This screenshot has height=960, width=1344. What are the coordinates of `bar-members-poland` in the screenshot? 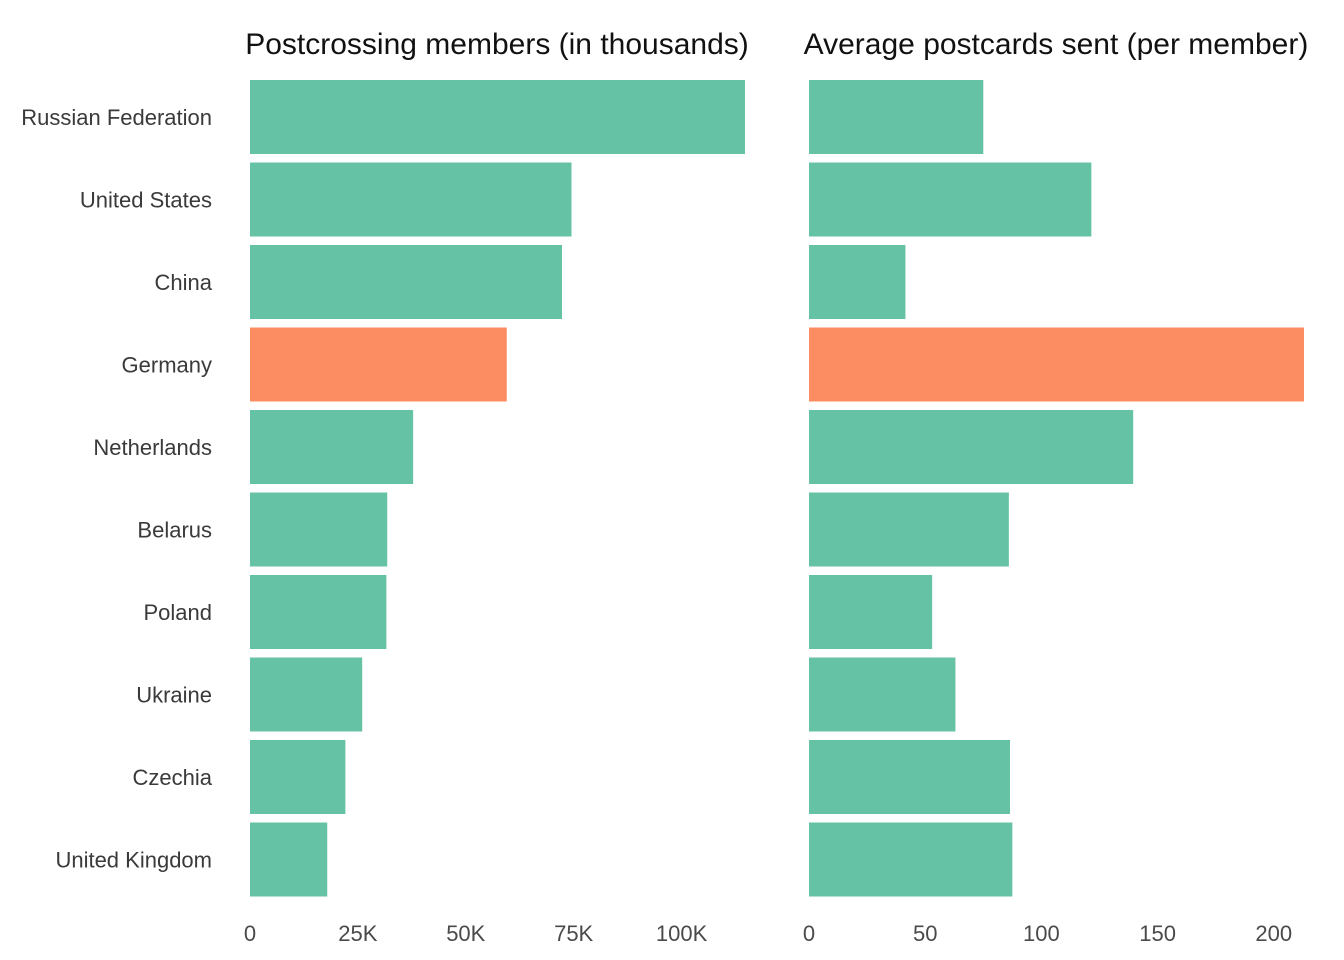 It's located at (318, 612).